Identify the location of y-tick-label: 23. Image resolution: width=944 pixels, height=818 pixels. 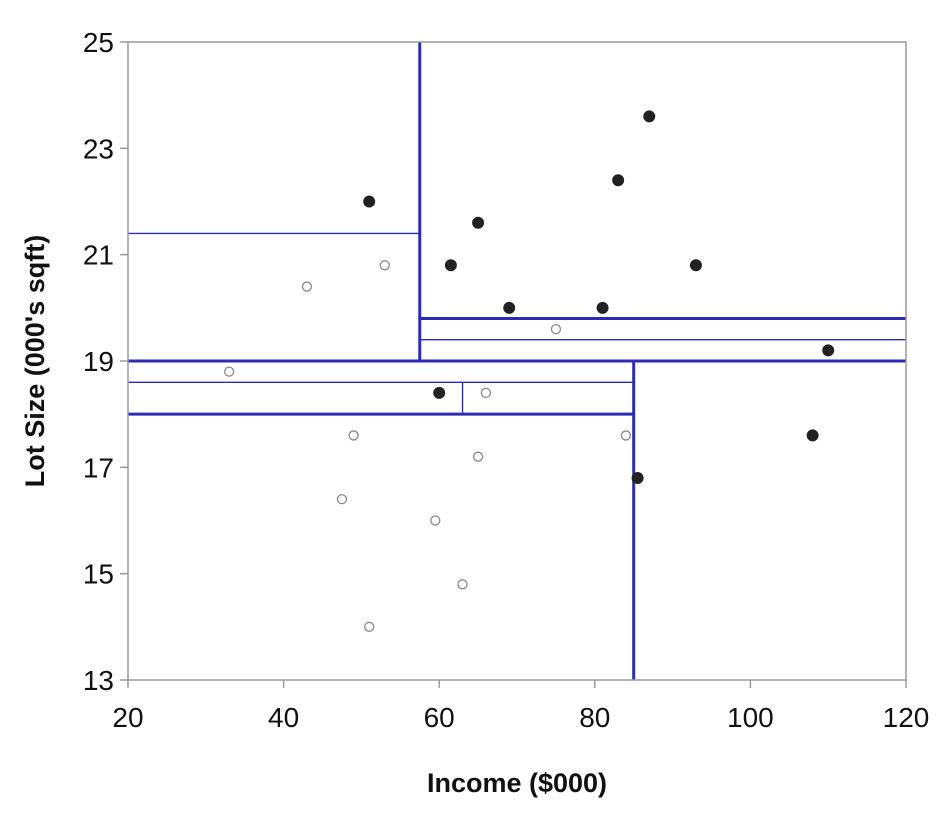
(98, 148).